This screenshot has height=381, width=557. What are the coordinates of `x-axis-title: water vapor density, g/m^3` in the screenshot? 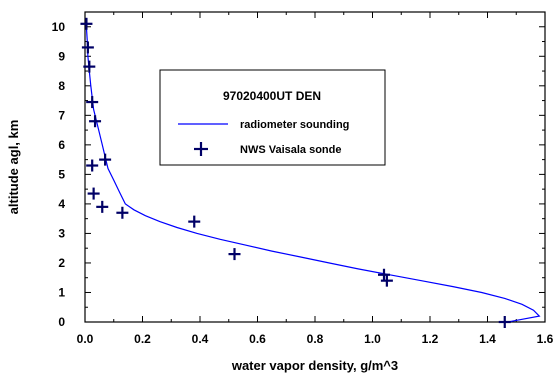 It's located at (314, 365).